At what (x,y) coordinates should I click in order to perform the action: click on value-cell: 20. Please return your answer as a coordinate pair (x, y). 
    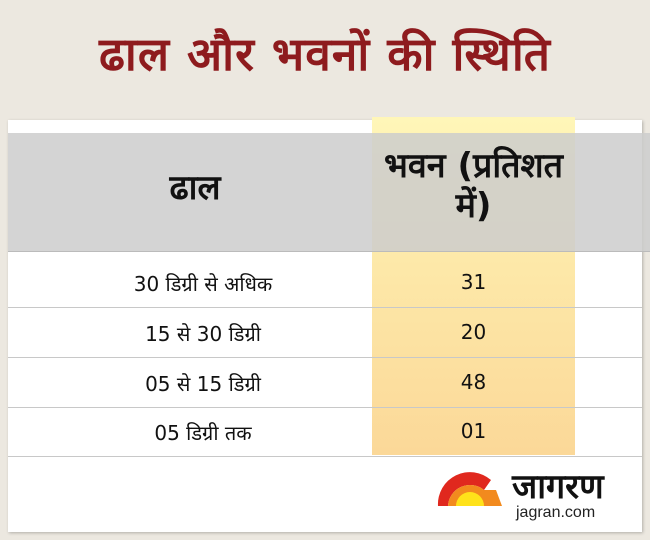
    Looking at the image, I should click on (473, 332).